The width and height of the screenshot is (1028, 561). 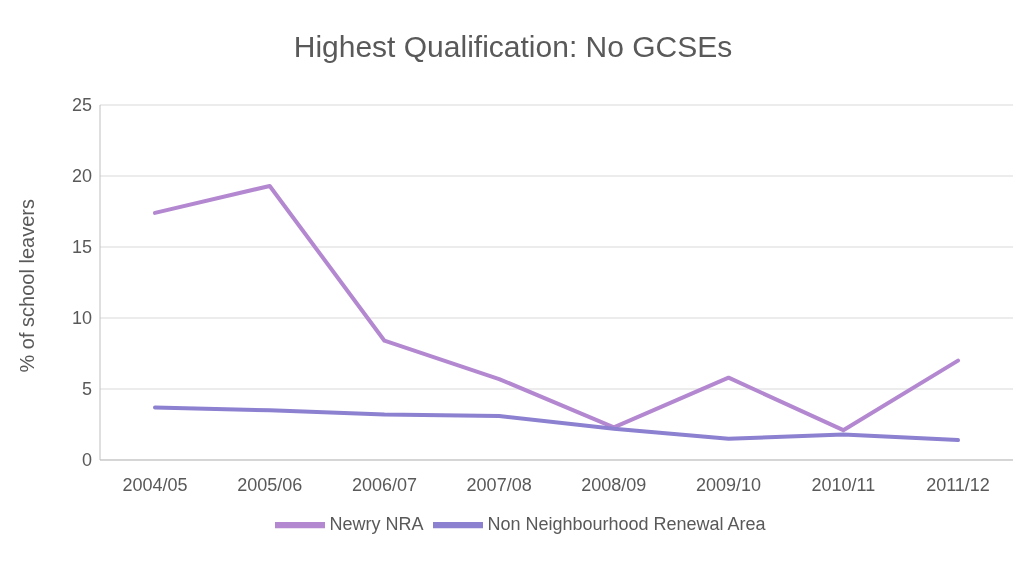 What do you see at coordinates (843, 484) in the screenshot?
I see `x-tick-label: 2010/11` at bounding box center [843, 484].